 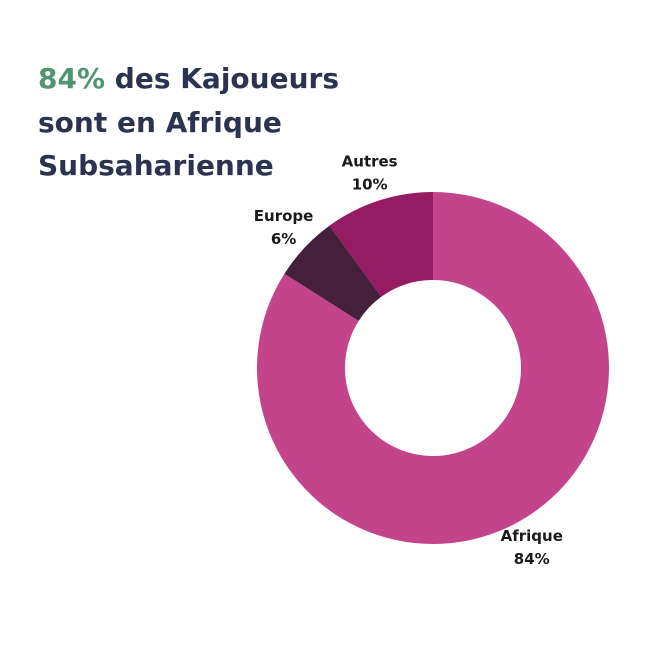 What do you see at coordinates (532, 536) in the screenshot?
I see `slice-category-label: Afrique` at bounding box center [532, 536].